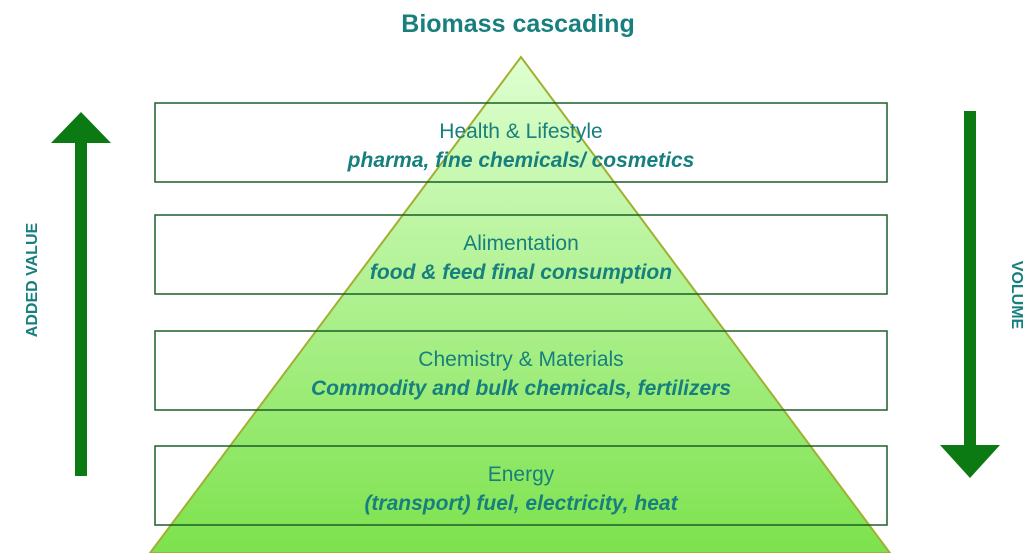 The image size is (1036, 553). I want to click on level-subtitle: food & feed final consumption, so click(521, 272).